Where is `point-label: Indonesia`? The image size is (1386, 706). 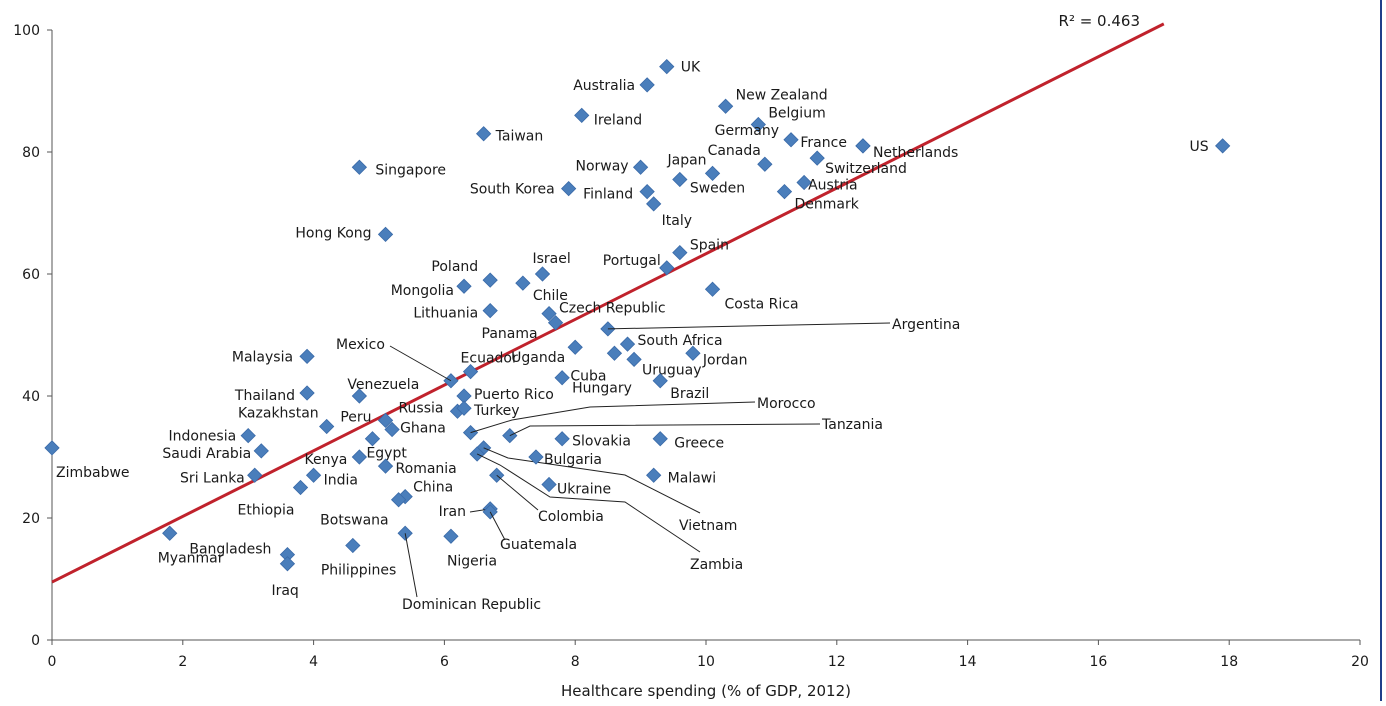
point-label: Indonesia is located at coordinates (202, 437).